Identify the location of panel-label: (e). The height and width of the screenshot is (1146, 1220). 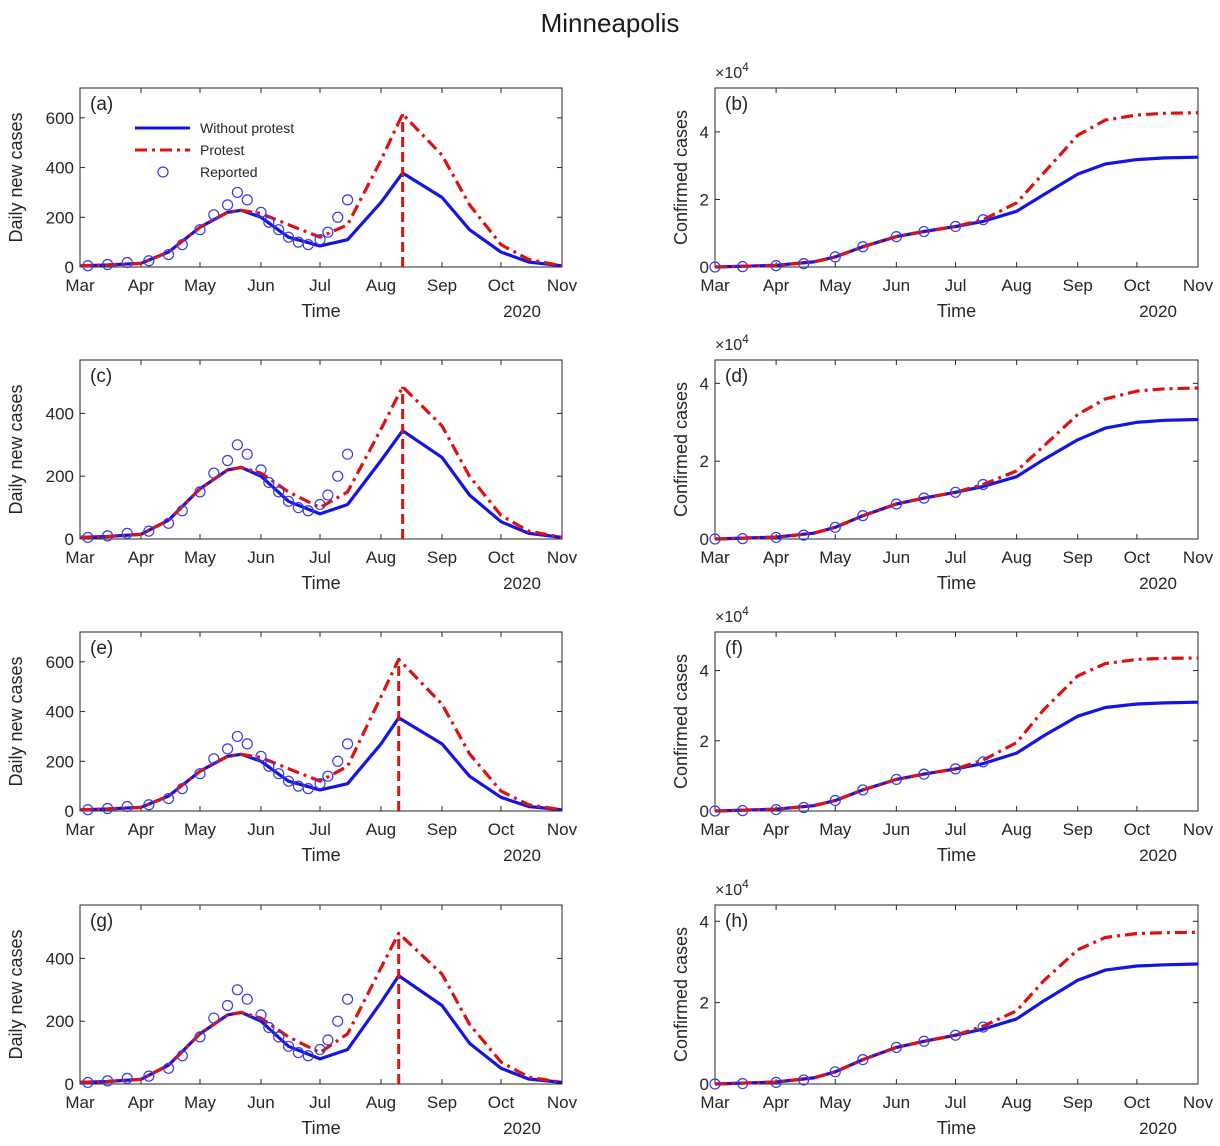
(101, 648).